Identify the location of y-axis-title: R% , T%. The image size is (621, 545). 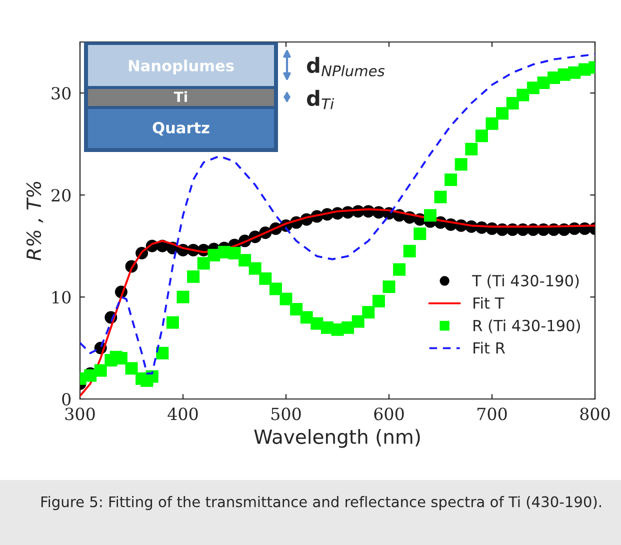
(35, 221).